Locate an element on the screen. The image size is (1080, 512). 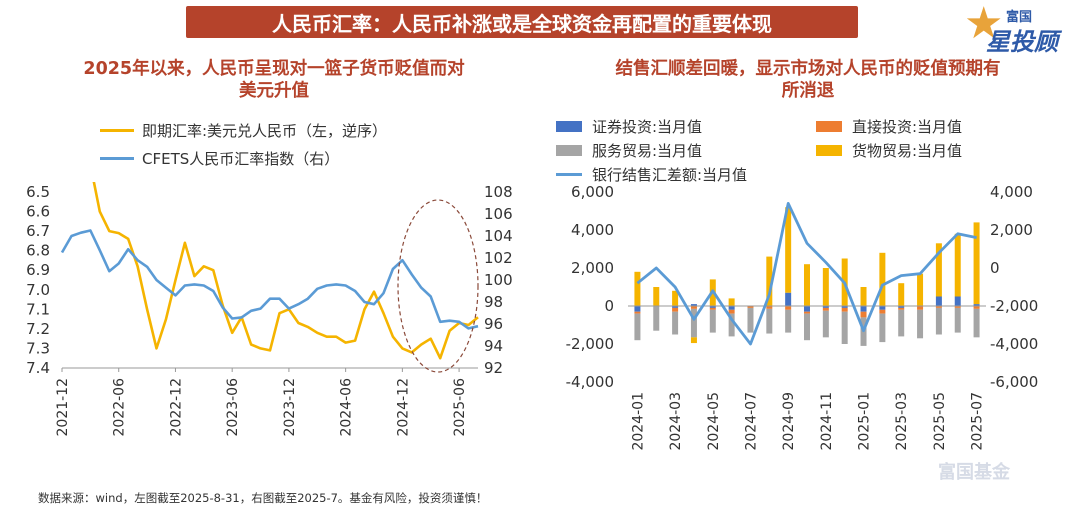
right-y-tick-label: -4,000 is located at coordinates (1014, 344).